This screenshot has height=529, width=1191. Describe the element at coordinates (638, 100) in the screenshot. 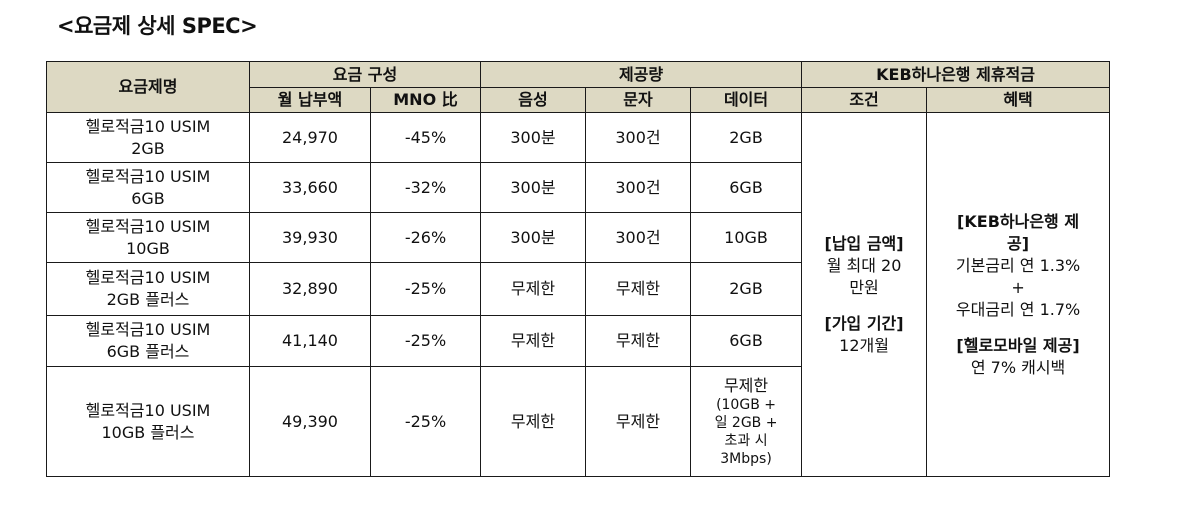

I see `header-sms: 문자` at that location.